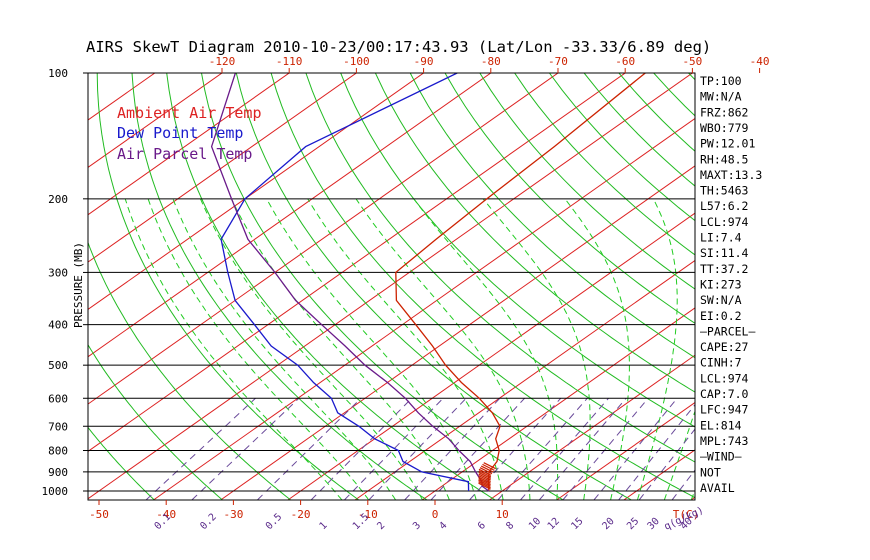 The width and height of the screenshot is (870, 560). I want to click on pressure-tick-label: 200, so click(58, 199).